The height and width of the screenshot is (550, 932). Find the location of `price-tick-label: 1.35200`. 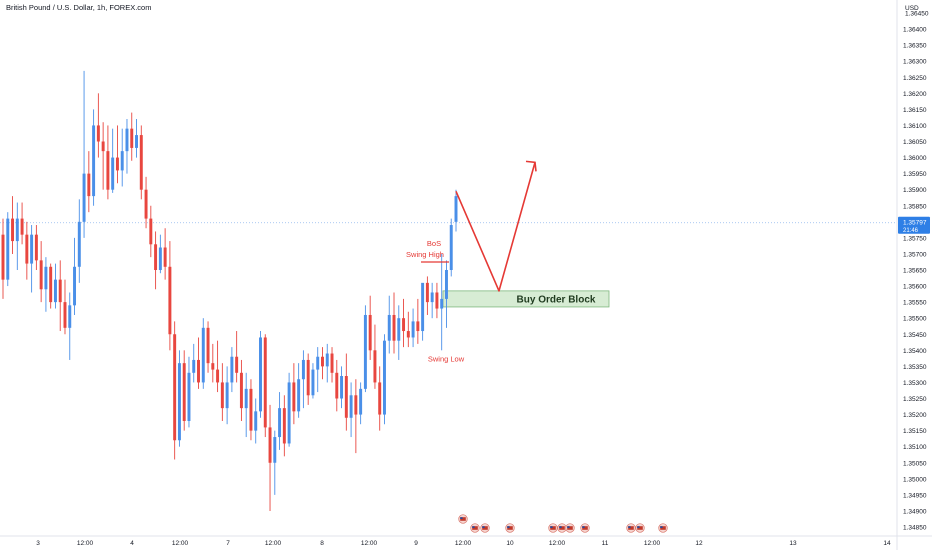

price-tick-label: 1.35200 is located at coordinates (915, 415).